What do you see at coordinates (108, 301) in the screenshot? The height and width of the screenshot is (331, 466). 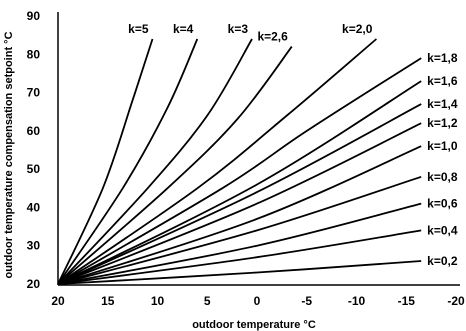 I see `x-tick-label: 15` at bounding box center [108, 301].